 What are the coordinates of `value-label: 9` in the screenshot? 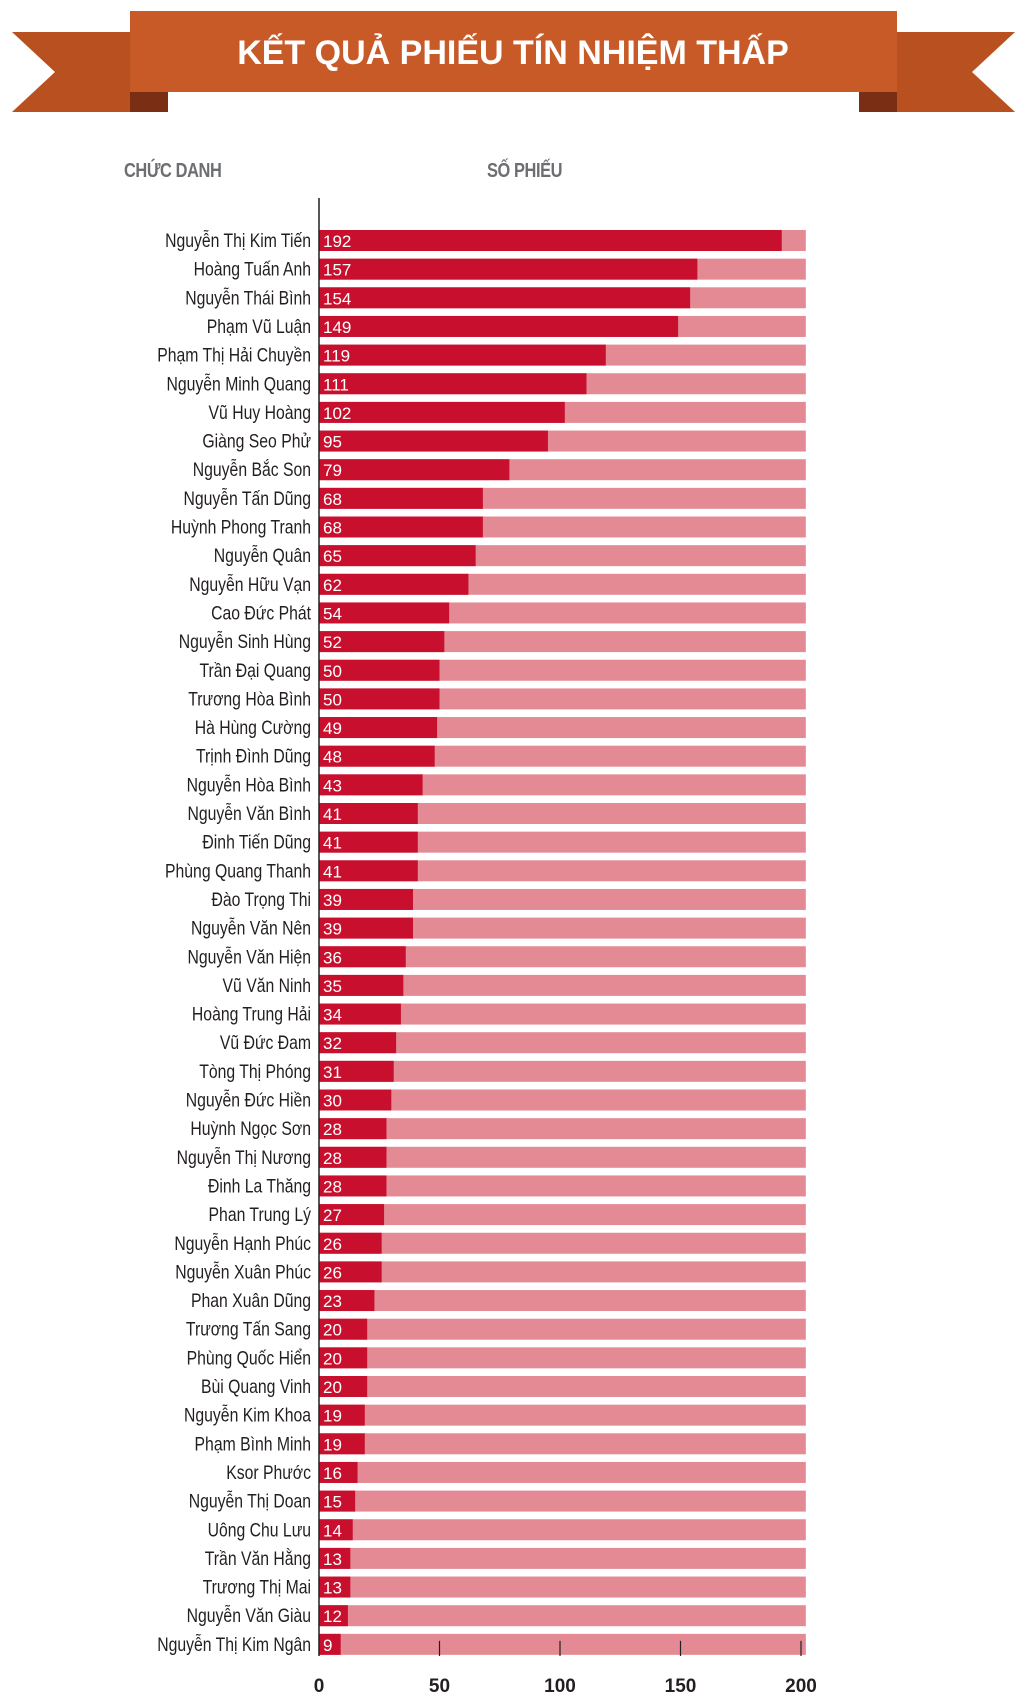 It's located at (327, 1645).